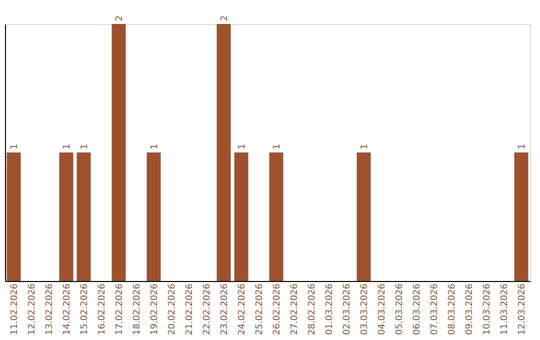  What do you see at coordinates (347, 309) in the screenshot?
I see `x-tick-label: 02.03.2026` at bounding box center [347, 309].